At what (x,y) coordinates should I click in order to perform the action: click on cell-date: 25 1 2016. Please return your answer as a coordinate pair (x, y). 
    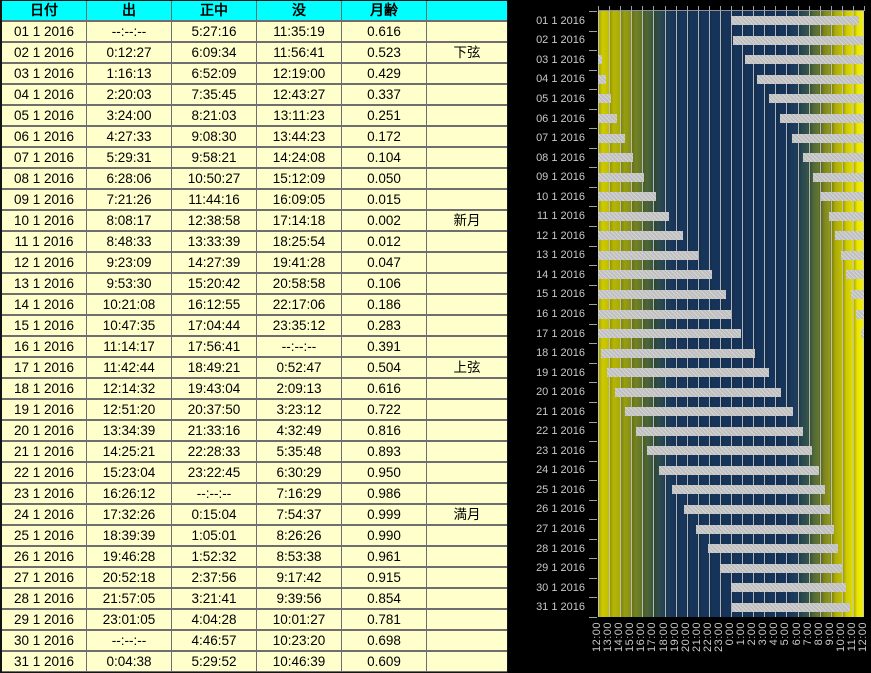
    Looking at the image, I should click on (44, 535).